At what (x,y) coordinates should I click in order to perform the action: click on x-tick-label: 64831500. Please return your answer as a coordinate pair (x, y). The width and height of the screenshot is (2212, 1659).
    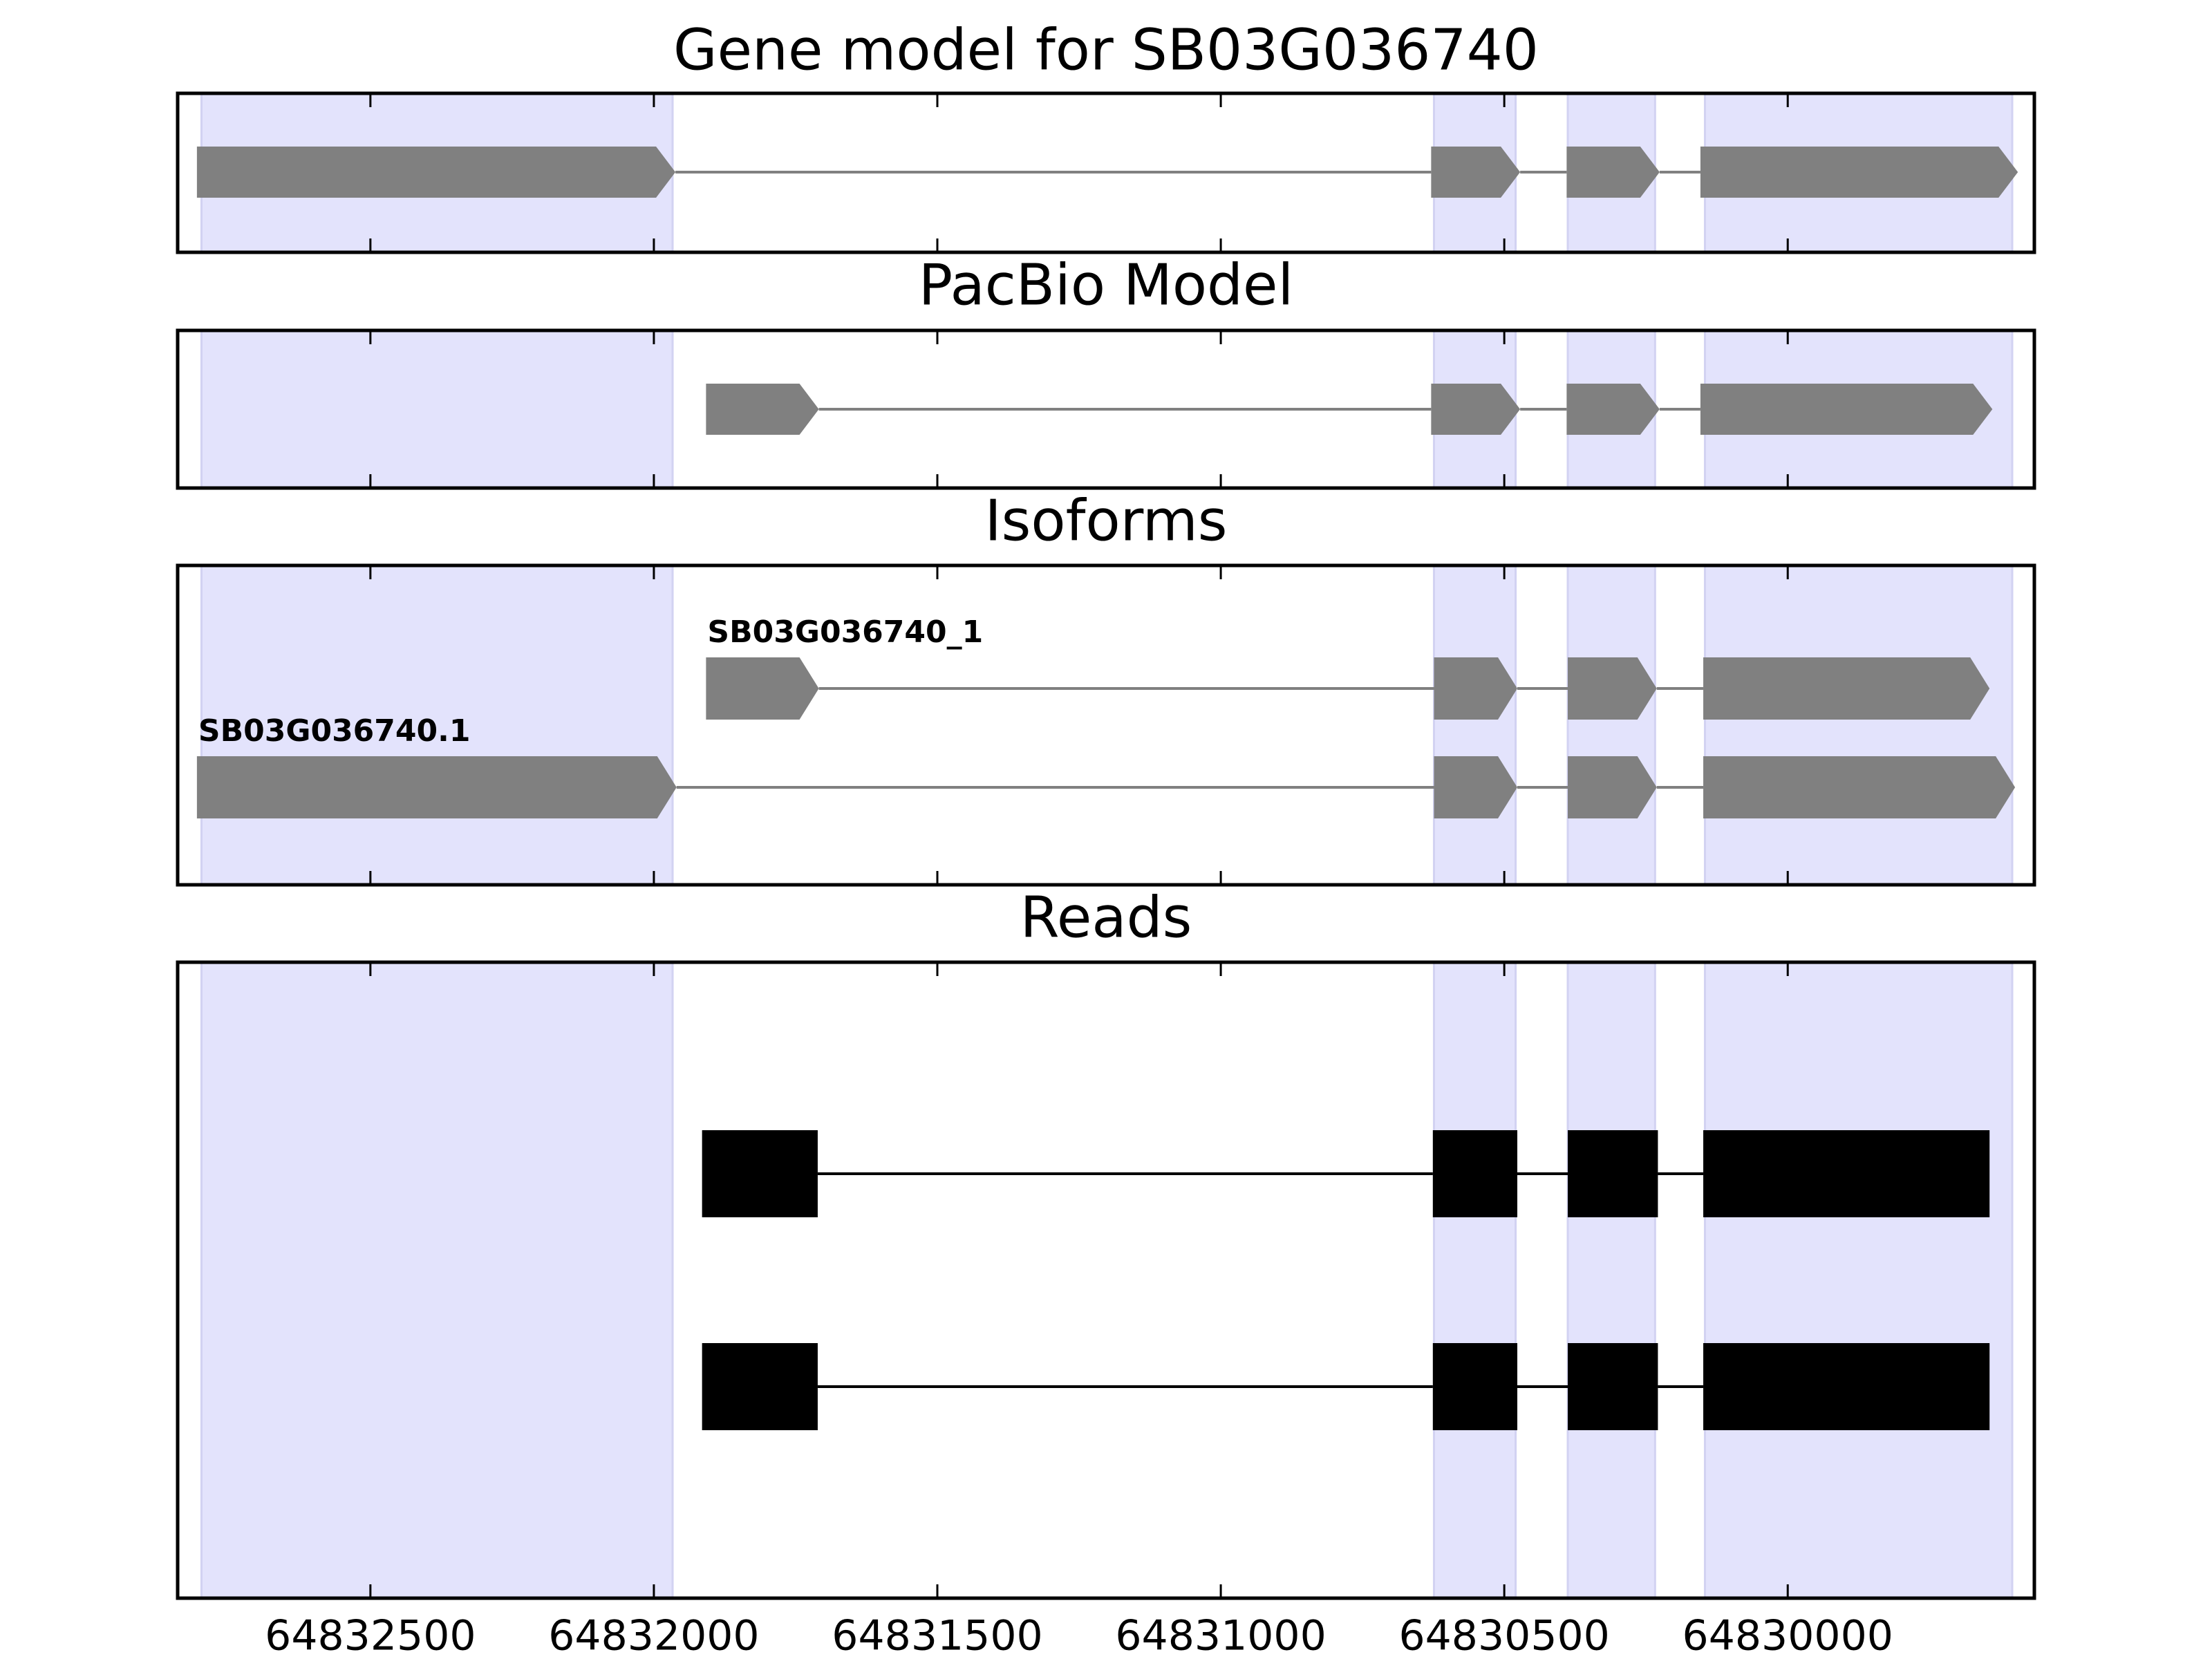
    Looking at the image, I should click on (937, 1635).